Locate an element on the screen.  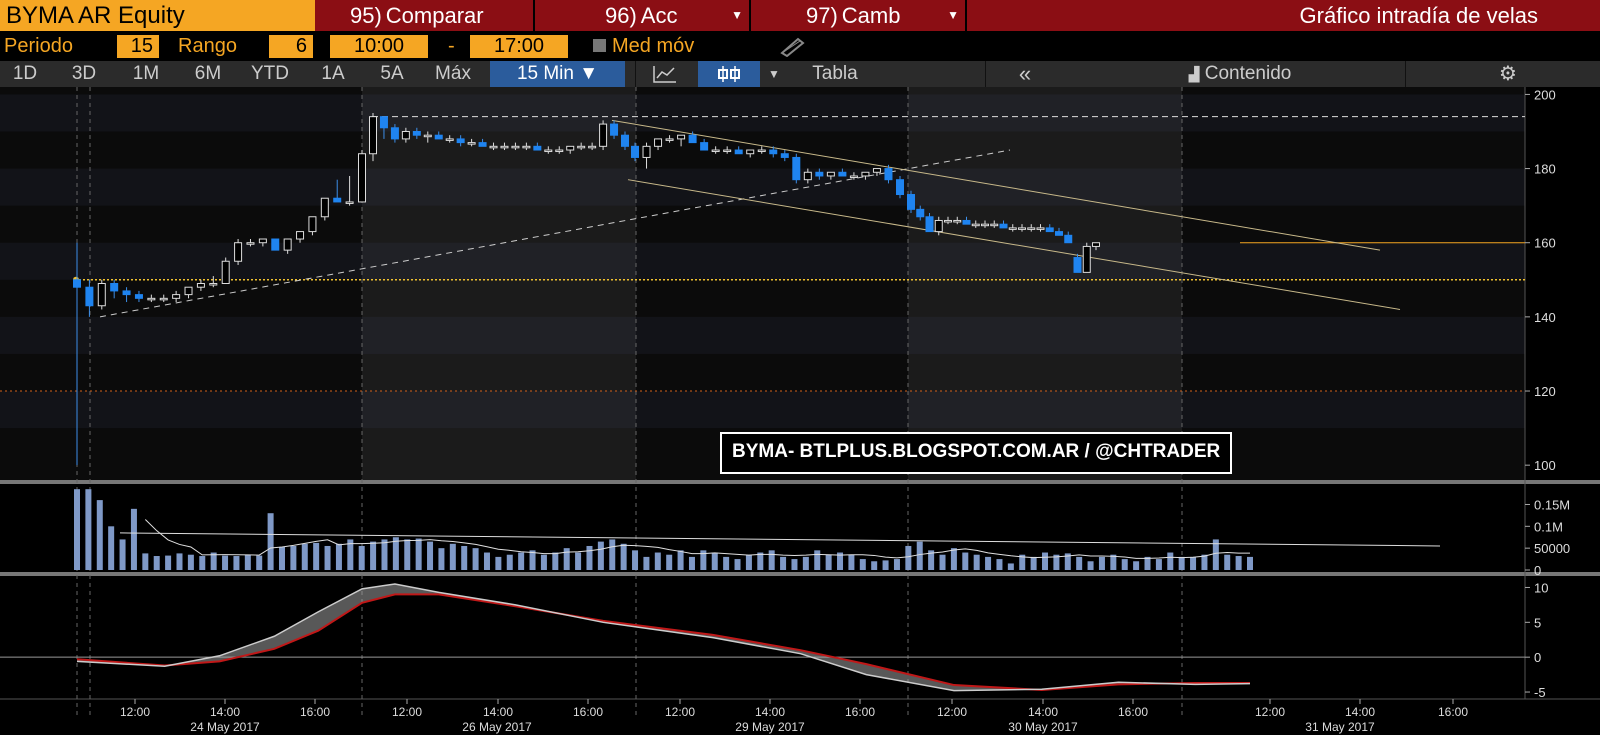
interval-value: 15 Min is located at coordinates (545, 73).